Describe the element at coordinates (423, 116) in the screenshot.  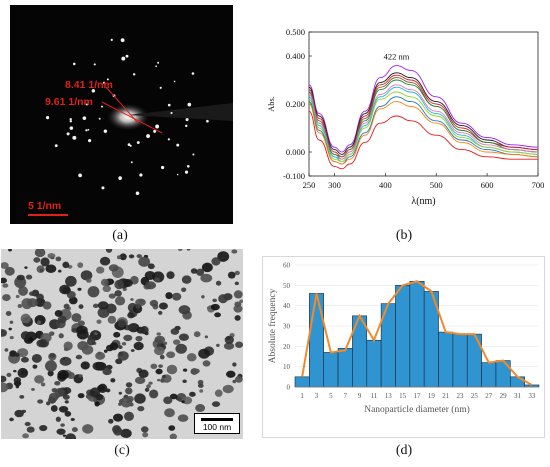
I see `uv-series-line` at that location.